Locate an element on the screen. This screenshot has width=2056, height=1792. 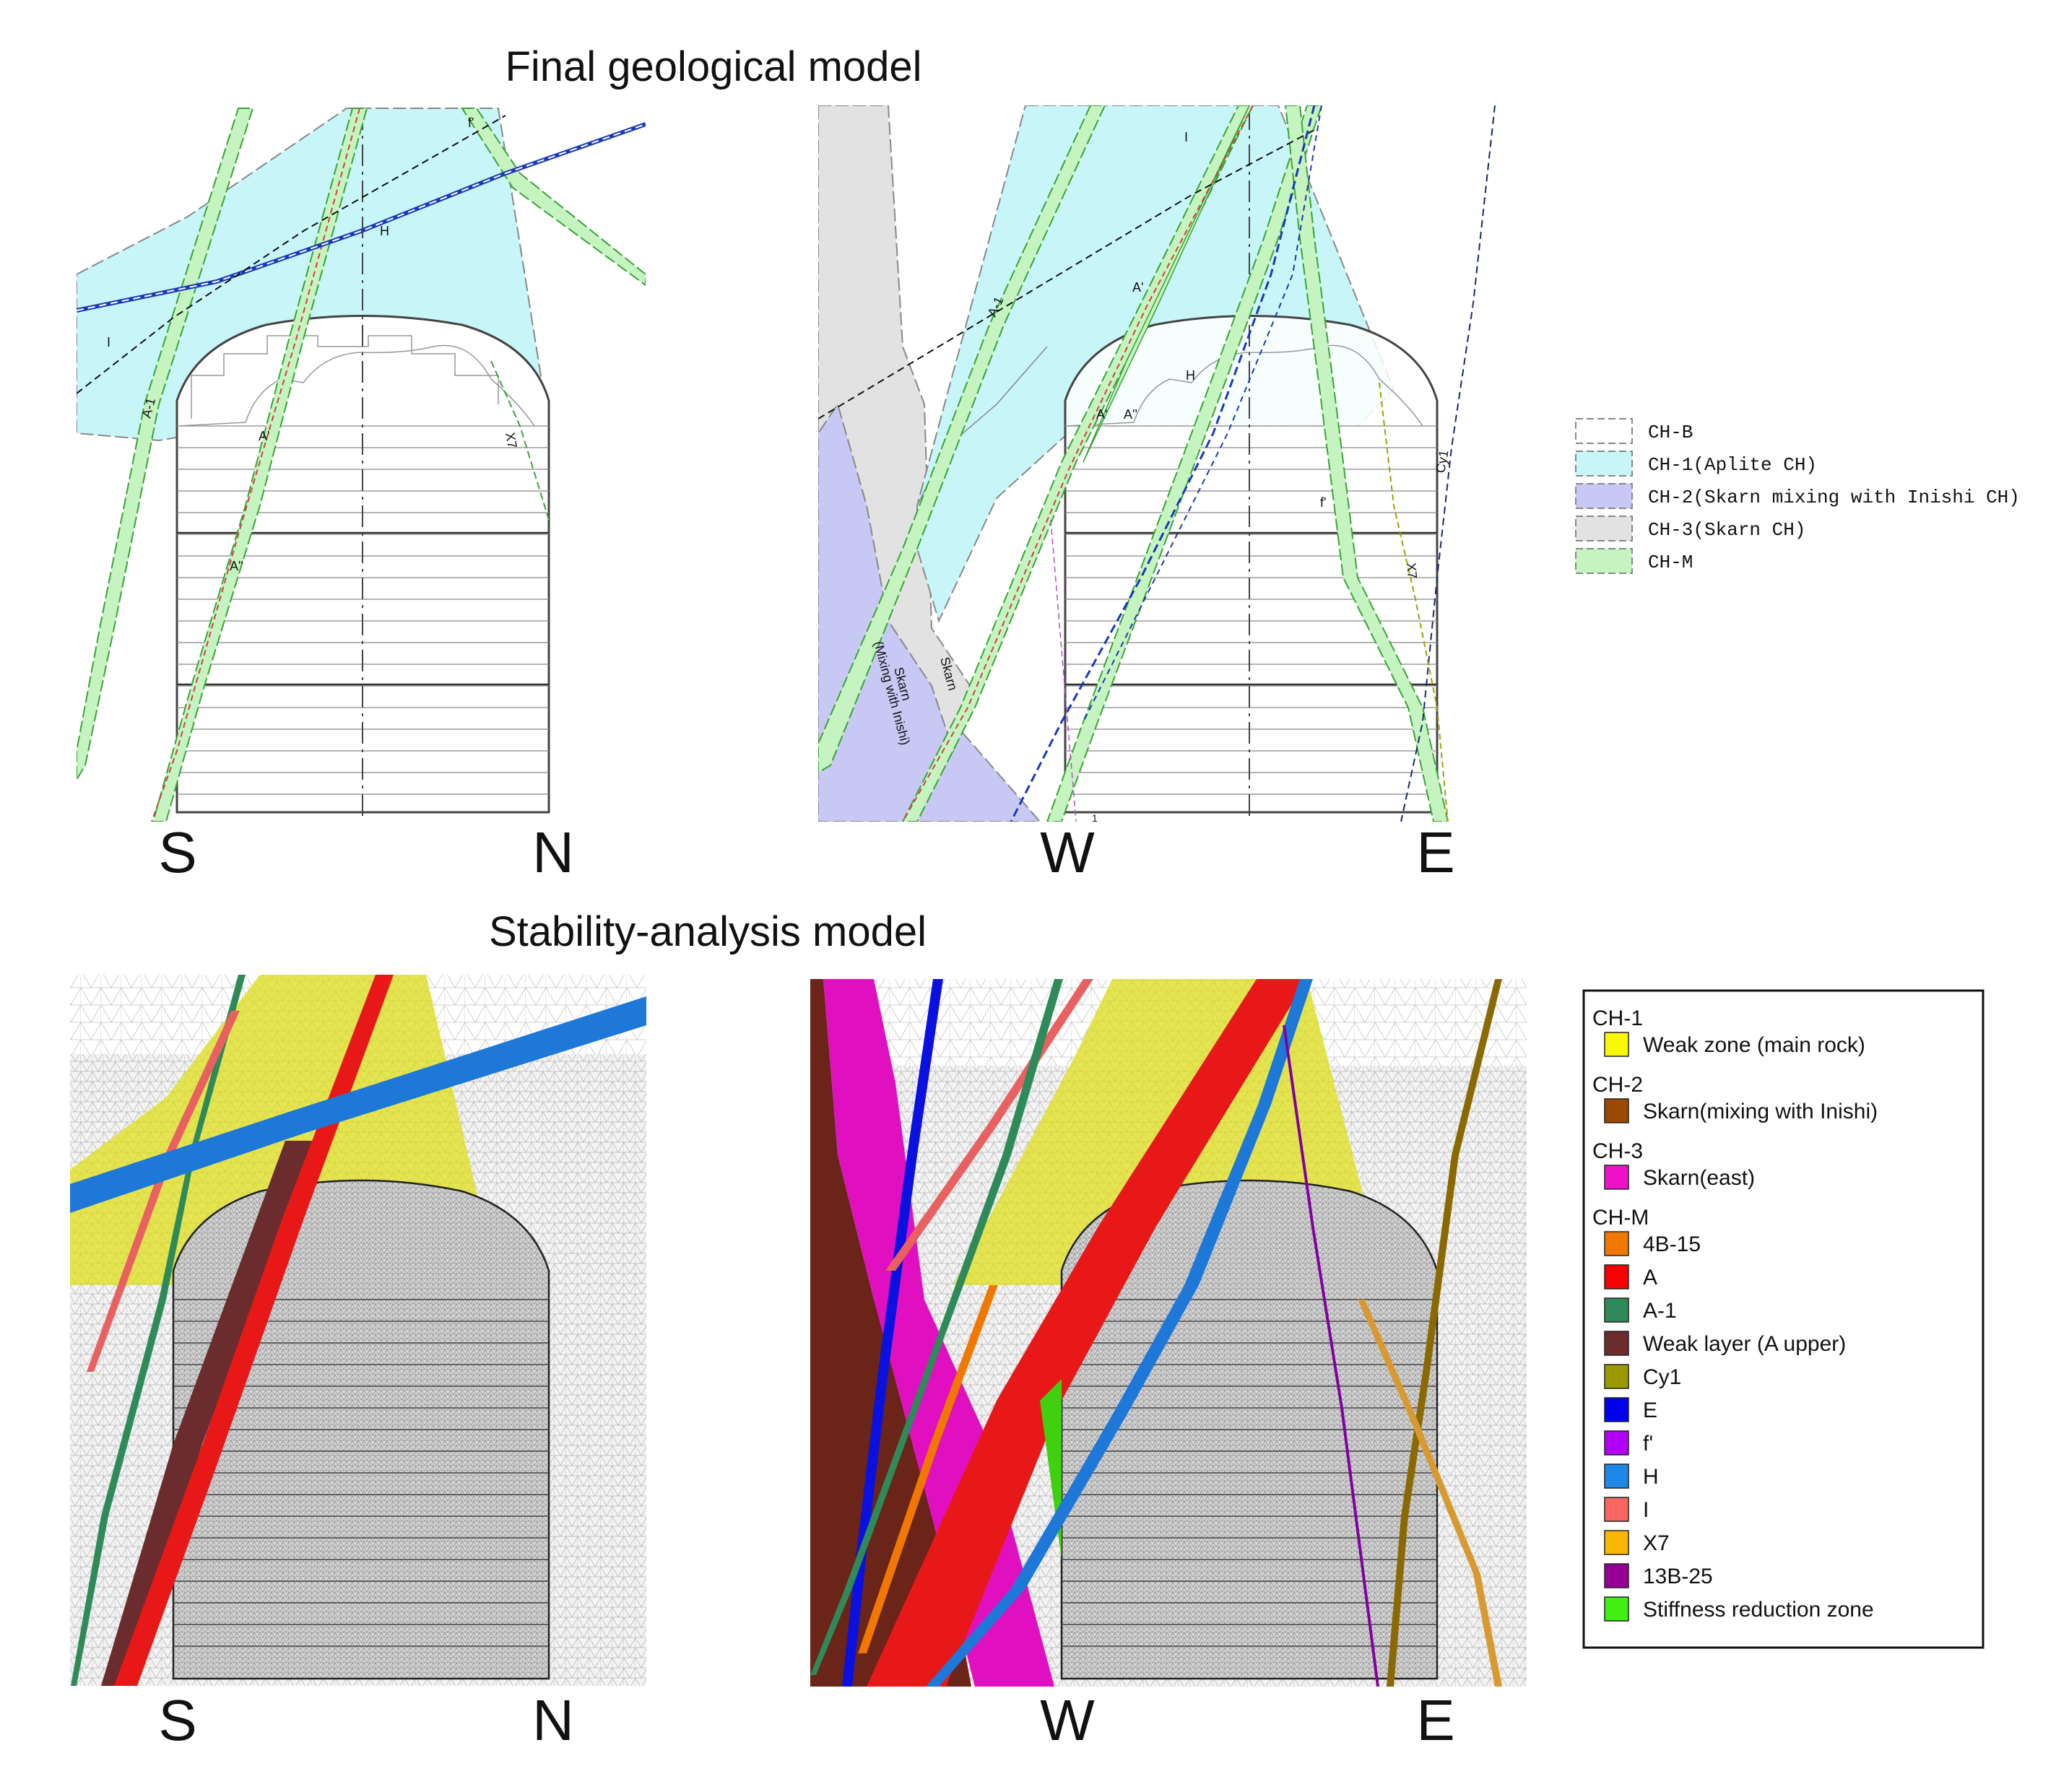
legend-label: X7 is located at coordinates (1656, 1543).